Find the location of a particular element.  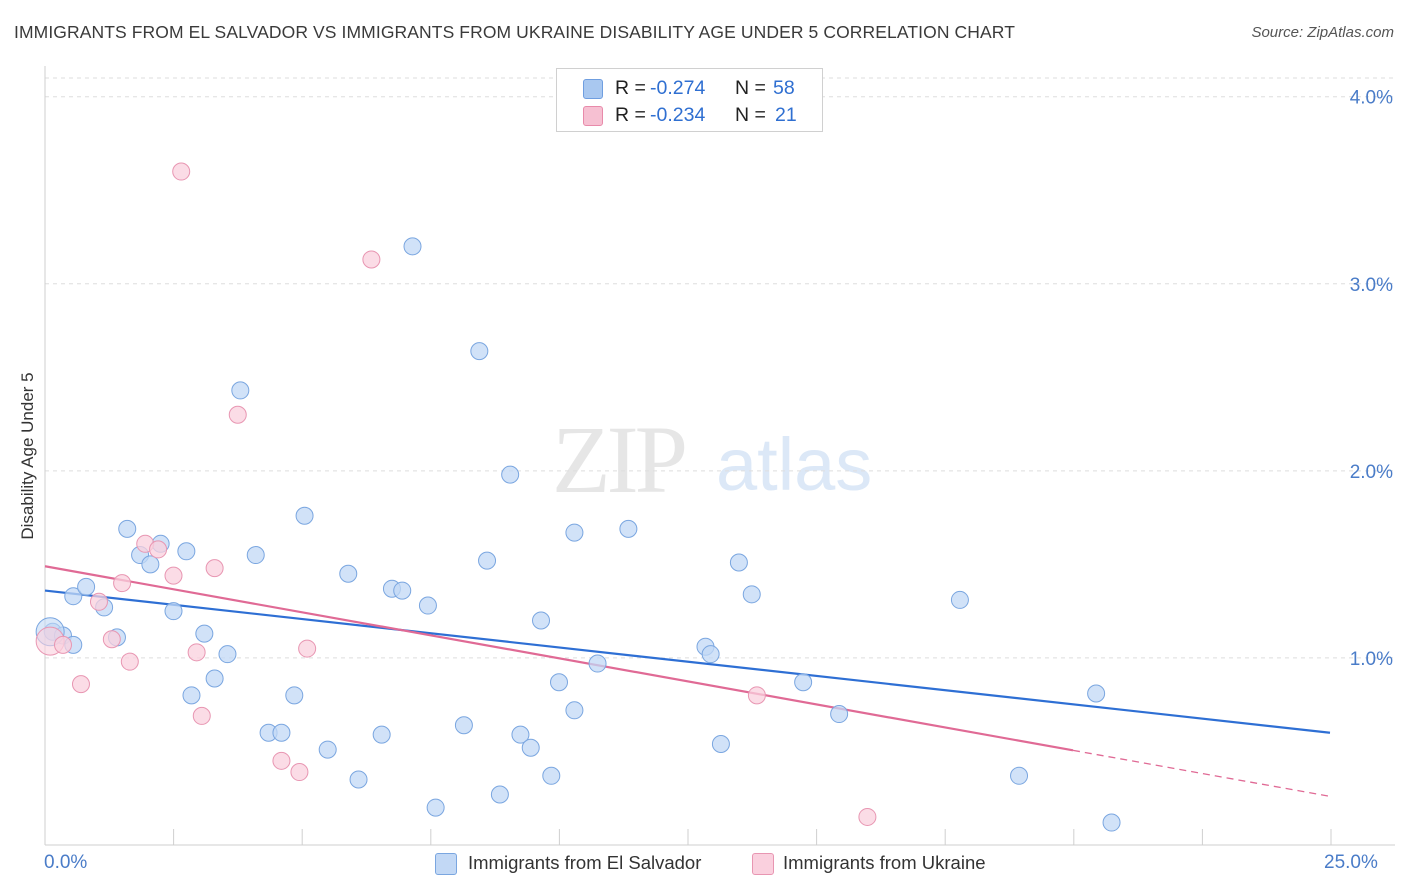

series-legend-ukraine: Immigrants from Ukraine is located at coordinates (892, 864).